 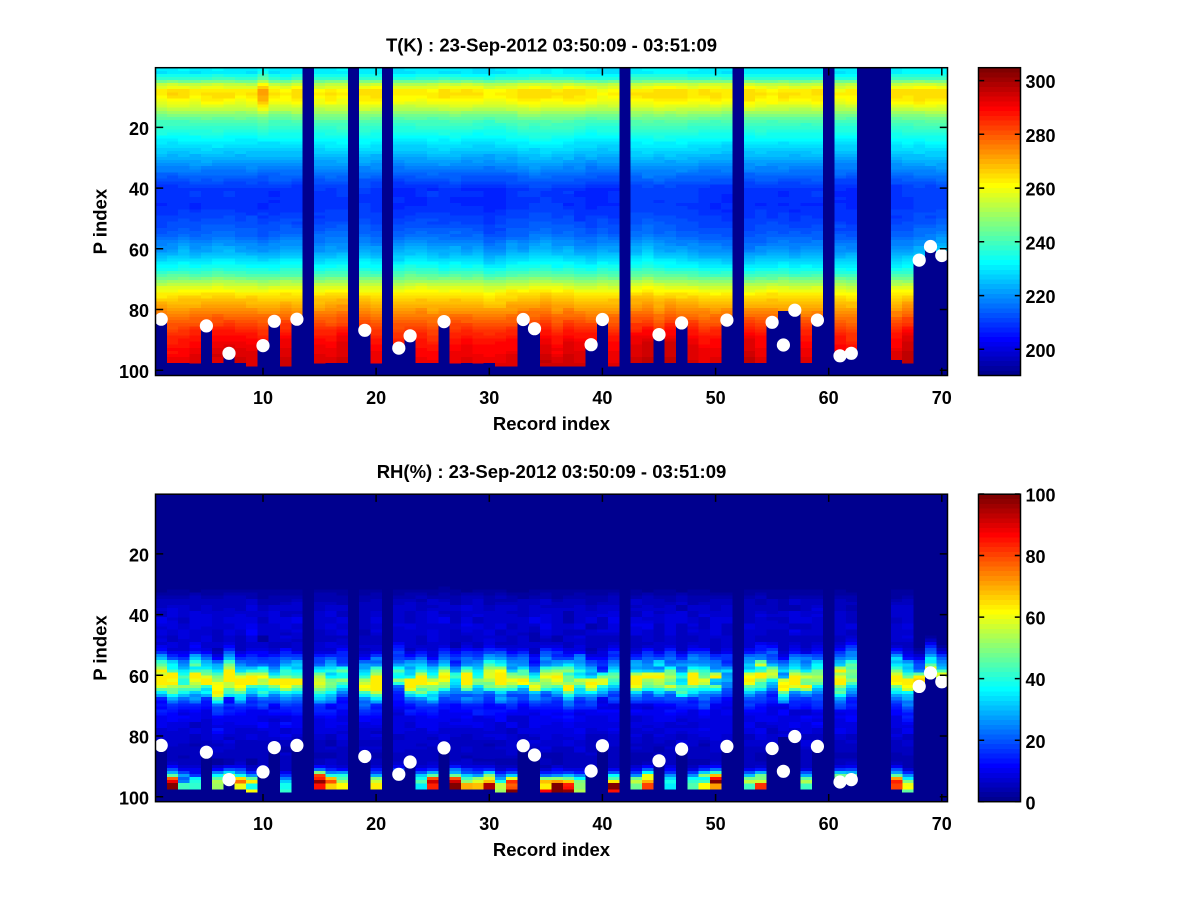 What do you see at coordinates (1041, 136) in the screenshot?
I see `svg-text: 280` at bounding box center [1041, 136].